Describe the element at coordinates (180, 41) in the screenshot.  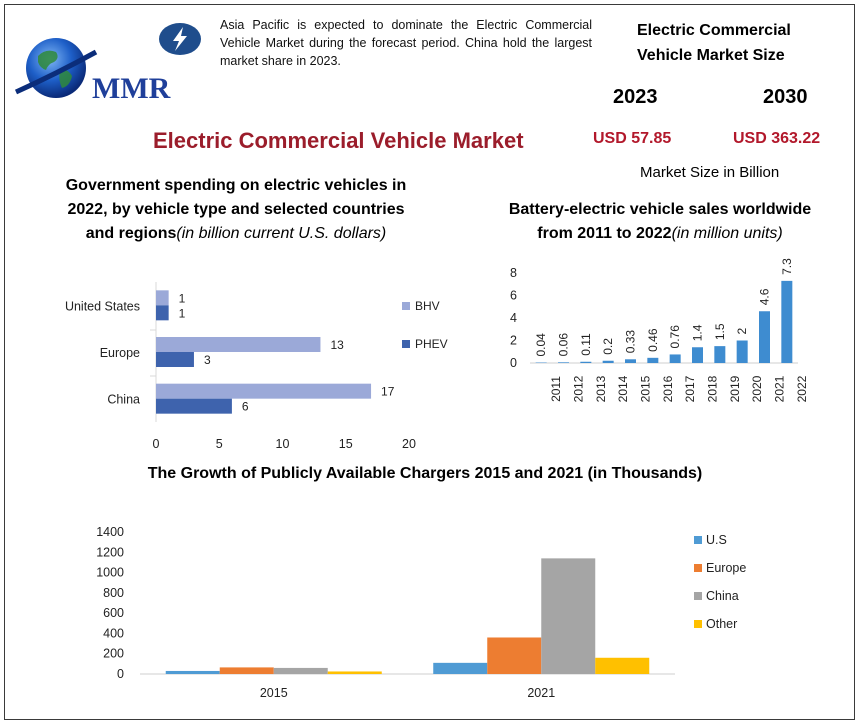
I see `lightning-icon` at that location.